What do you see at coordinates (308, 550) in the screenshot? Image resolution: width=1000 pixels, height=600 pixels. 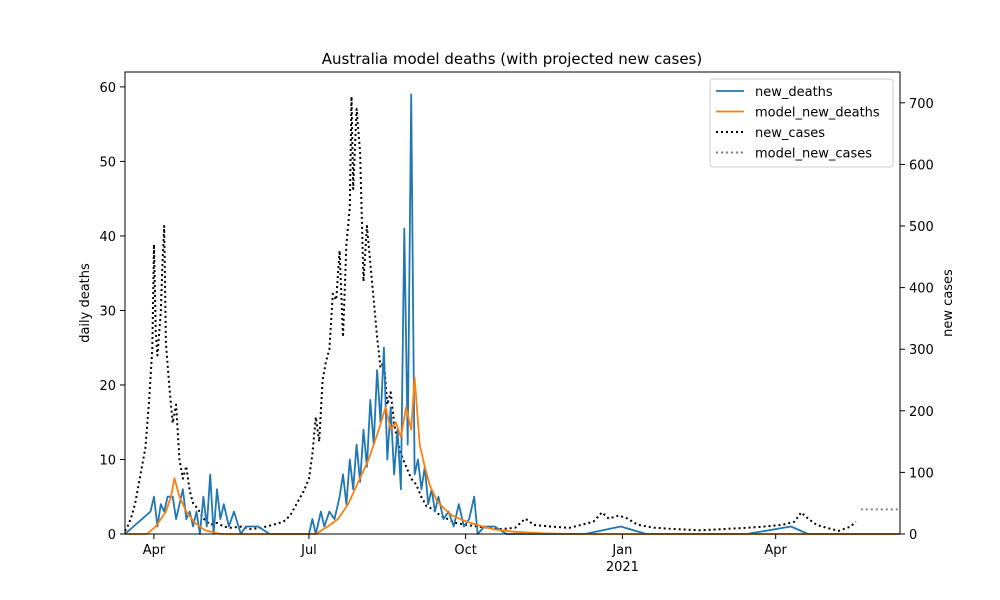 I see `x-tick-label: Jul` at bounding box center [308, 550].